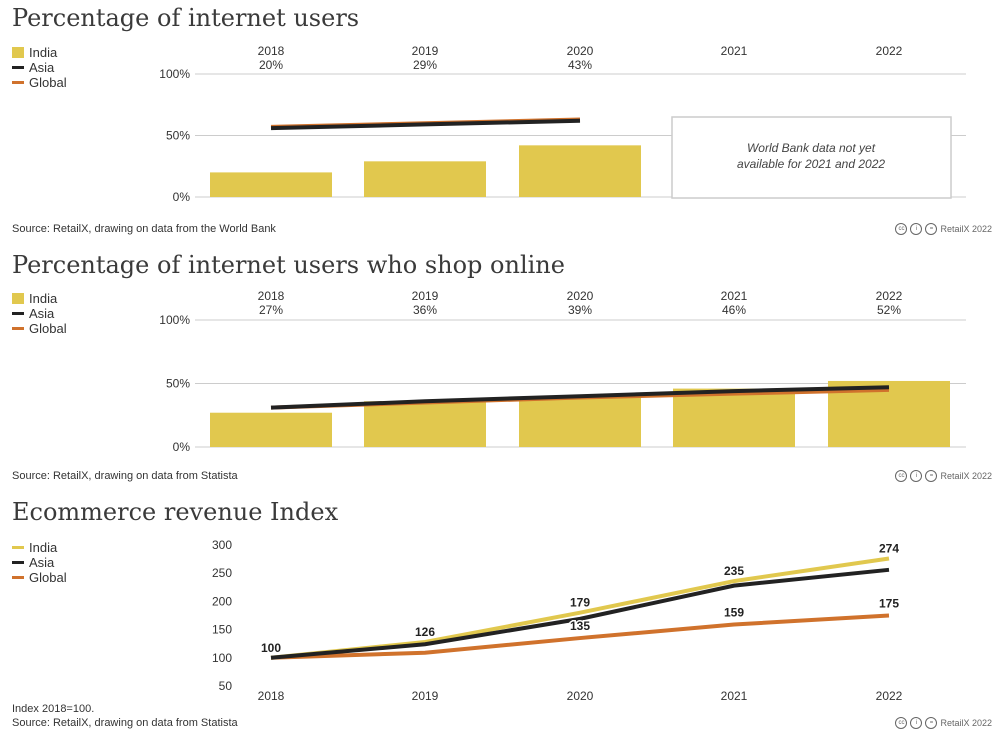  What do you see at coordinates (811, 164) in the screenshot?
I see `note-text: available for 2021 and 2022` at bounding box center [811, 164].